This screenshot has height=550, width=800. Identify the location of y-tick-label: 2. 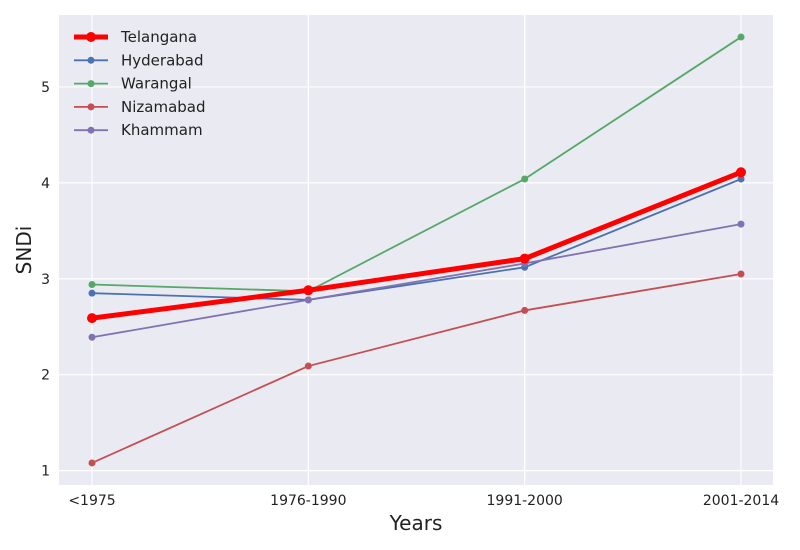
(45, 376).